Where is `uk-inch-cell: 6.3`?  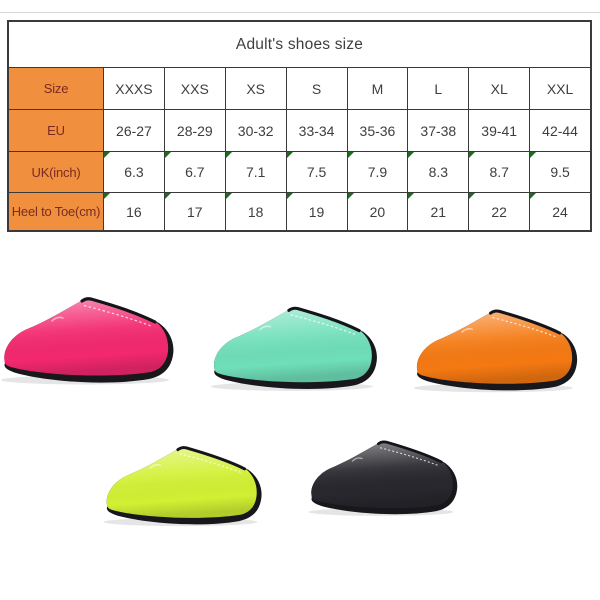 uk-inch-cell: 6.3 is located at coordinates (133, 171).